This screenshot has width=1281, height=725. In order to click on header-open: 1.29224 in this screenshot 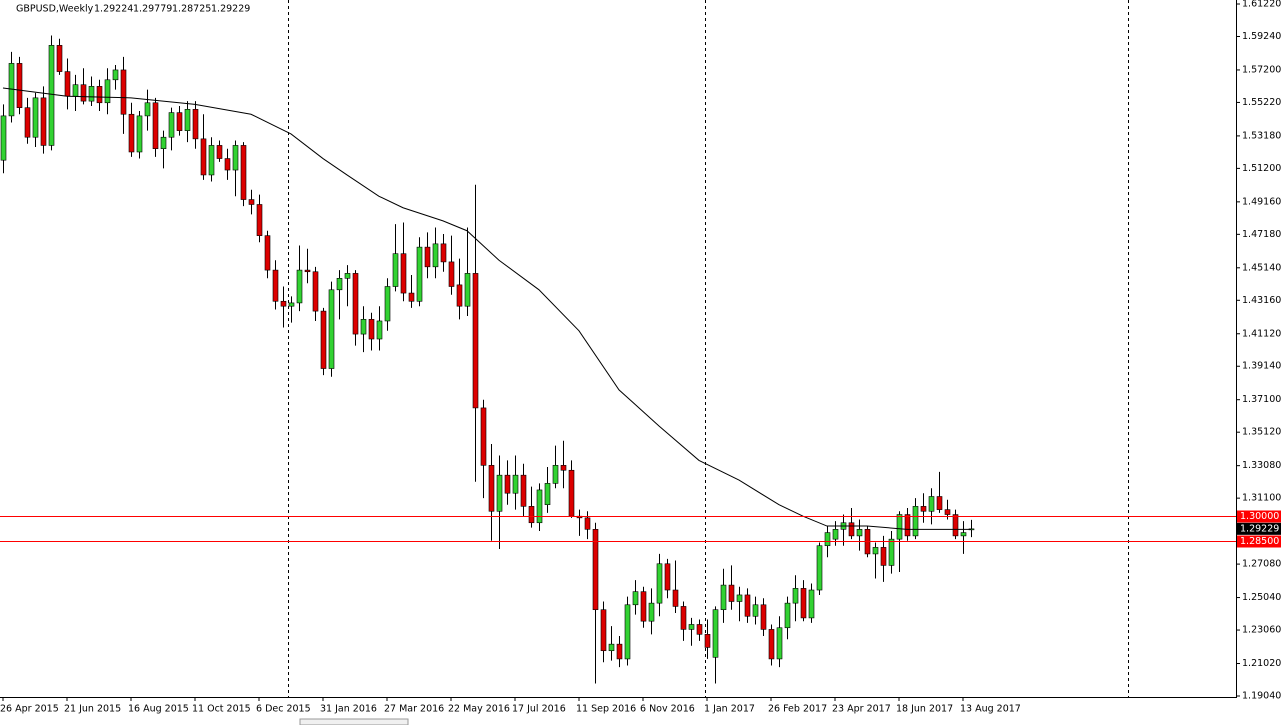, I will do `click(113, 9)`.